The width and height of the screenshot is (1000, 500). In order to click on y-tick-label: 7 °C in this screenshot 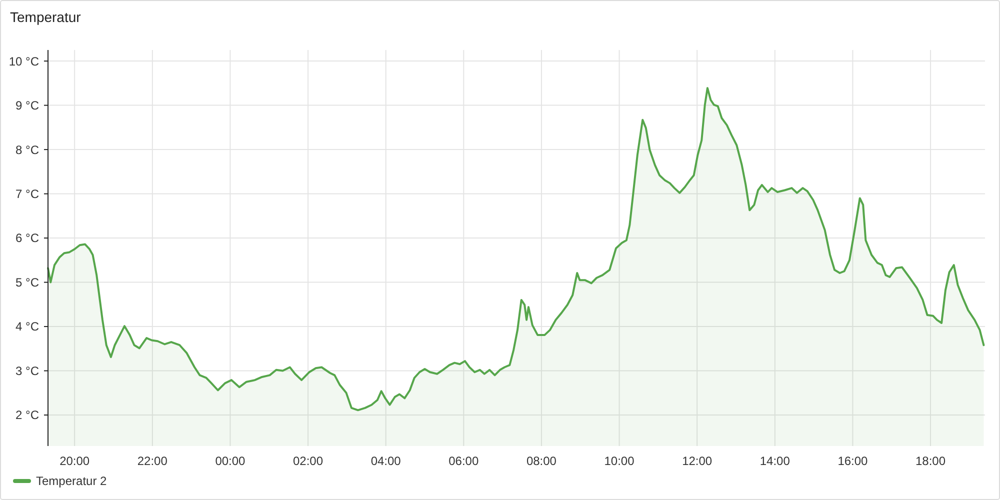, I will do `click(28, 194)`.